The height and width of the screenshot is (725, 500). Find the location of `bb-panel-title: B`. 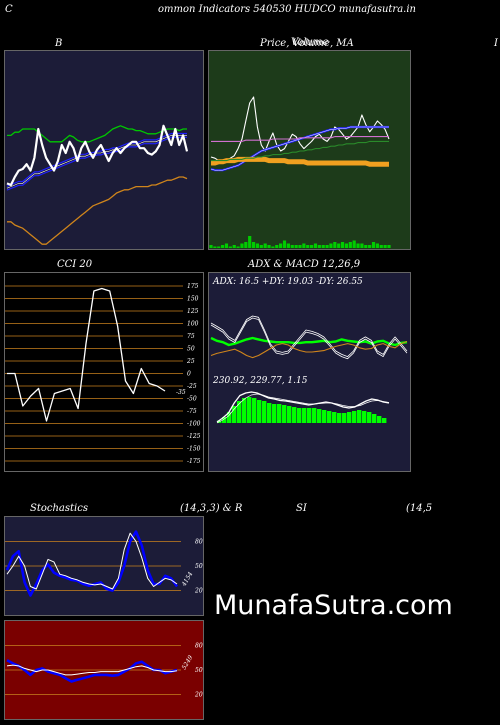

bb-panel-title: B is located at coordinates (59, 43).